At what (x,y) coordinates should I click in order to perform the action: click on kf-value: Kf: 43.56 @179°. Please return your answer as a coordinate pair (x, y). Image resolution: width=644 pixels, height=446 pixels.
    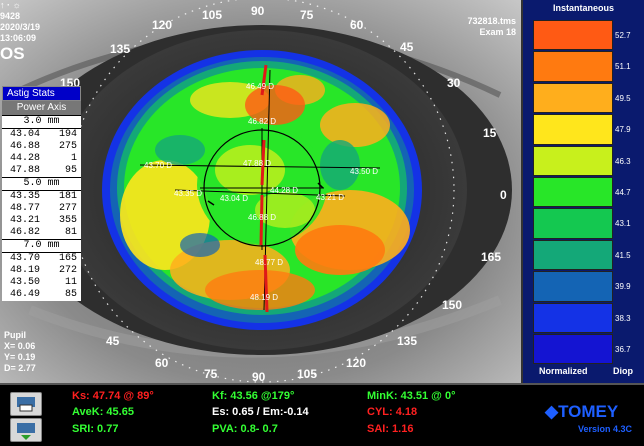
    Looking at the image, I should click on (253, 396).